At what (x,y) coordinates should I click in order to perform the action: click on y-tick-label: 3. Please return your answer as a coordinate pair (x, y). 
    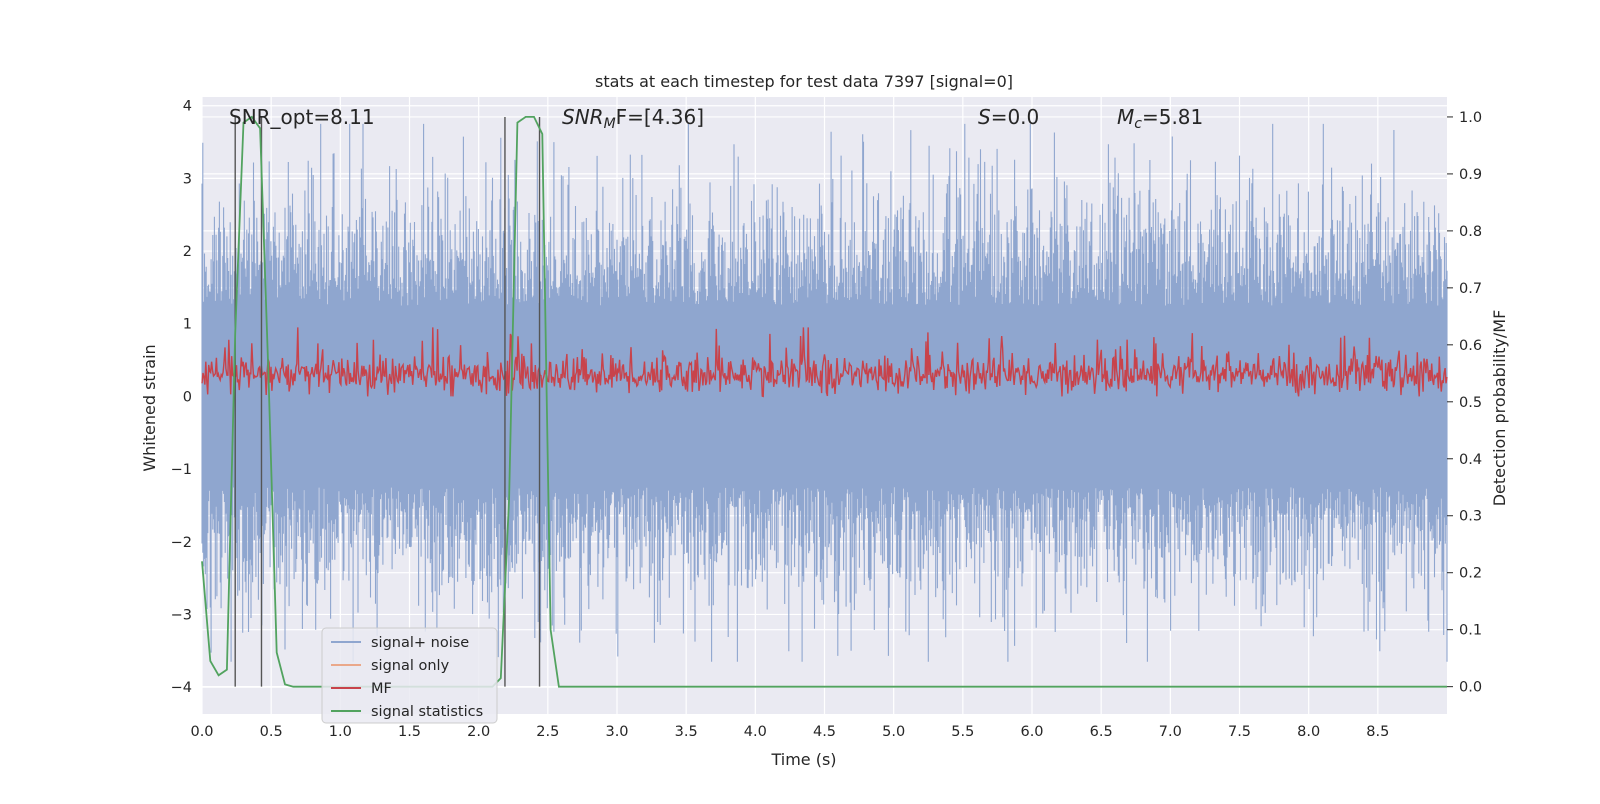
    Looking at the image, I should click on (187, 179).